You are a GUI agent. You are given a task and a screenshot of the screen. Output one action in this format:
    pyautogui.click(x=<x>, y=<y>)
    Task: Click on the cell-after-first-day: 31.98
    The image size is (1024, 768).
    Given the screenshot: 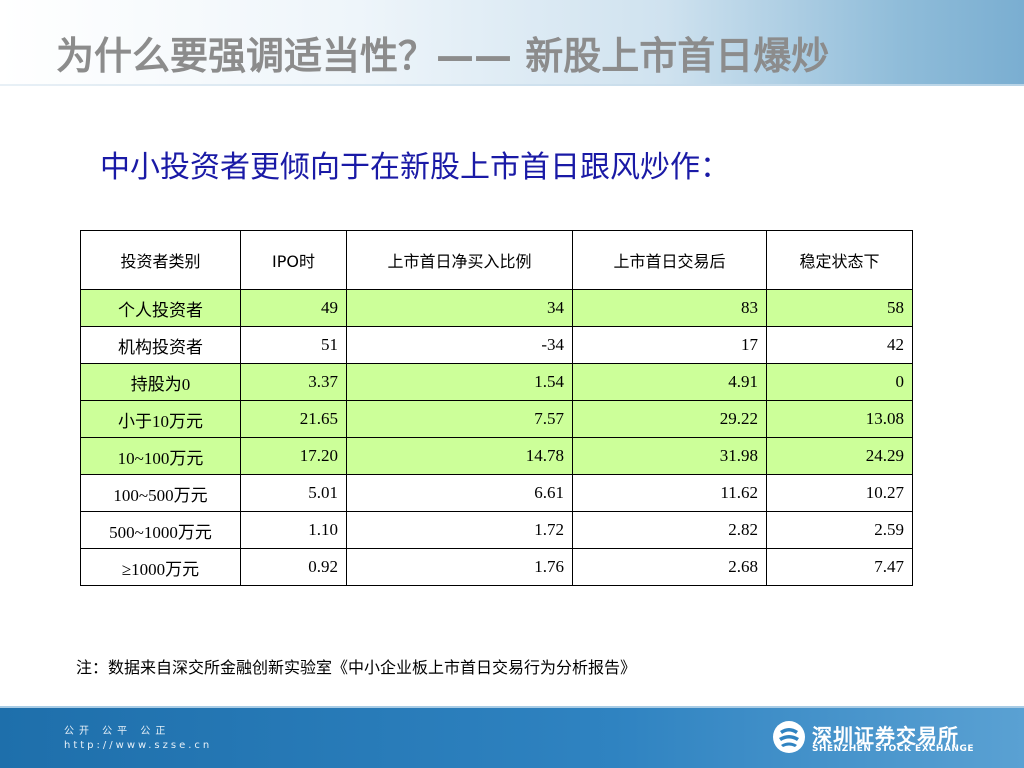 What is the action you would take?
    pyautogui.click(x=669, y=456)
    